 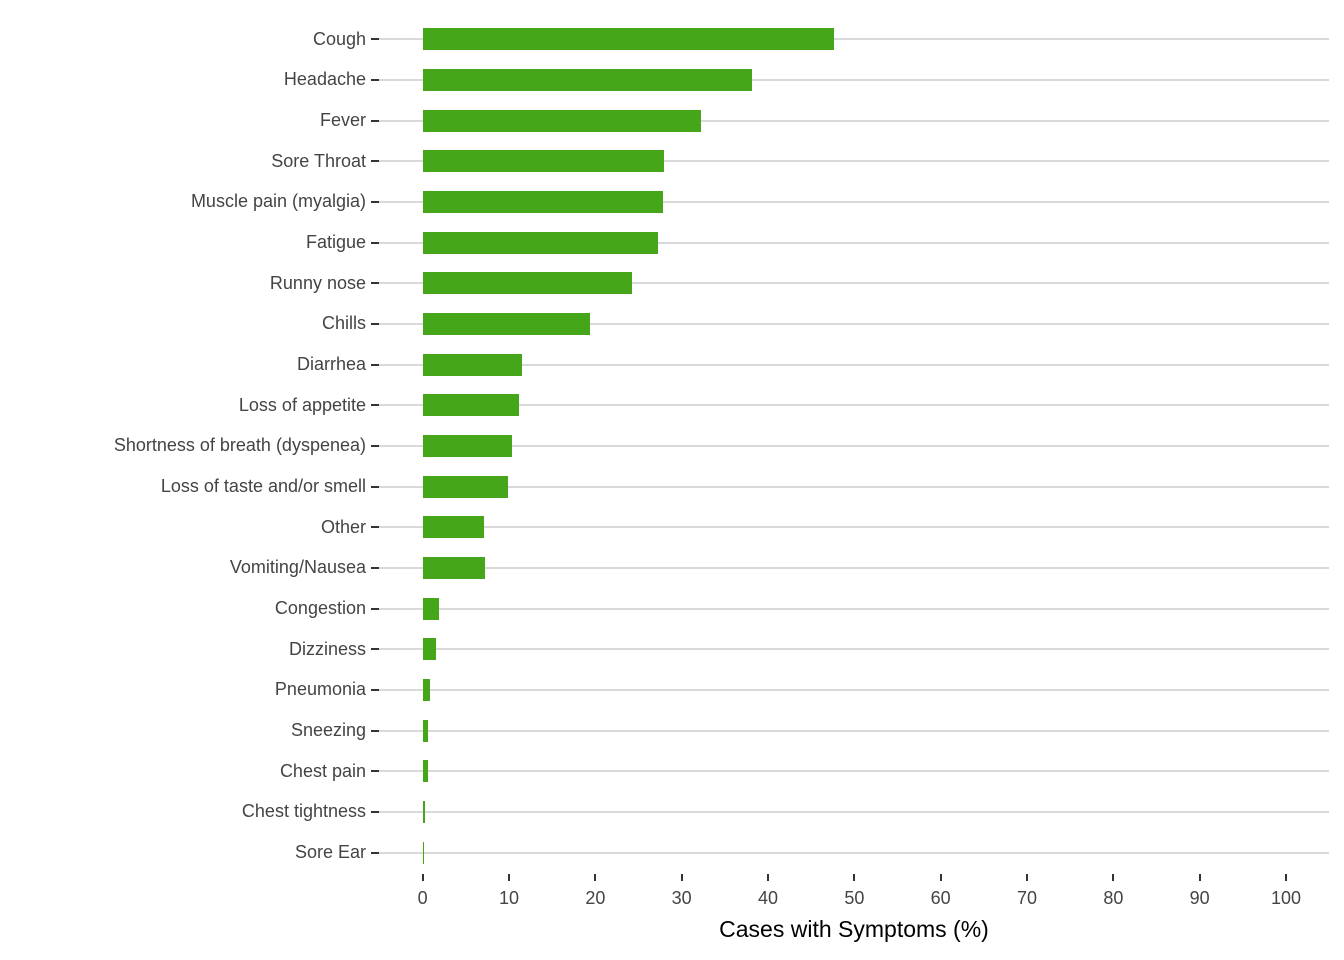 I want to click on x-tick-label: 20, so click(x=595, y=898).